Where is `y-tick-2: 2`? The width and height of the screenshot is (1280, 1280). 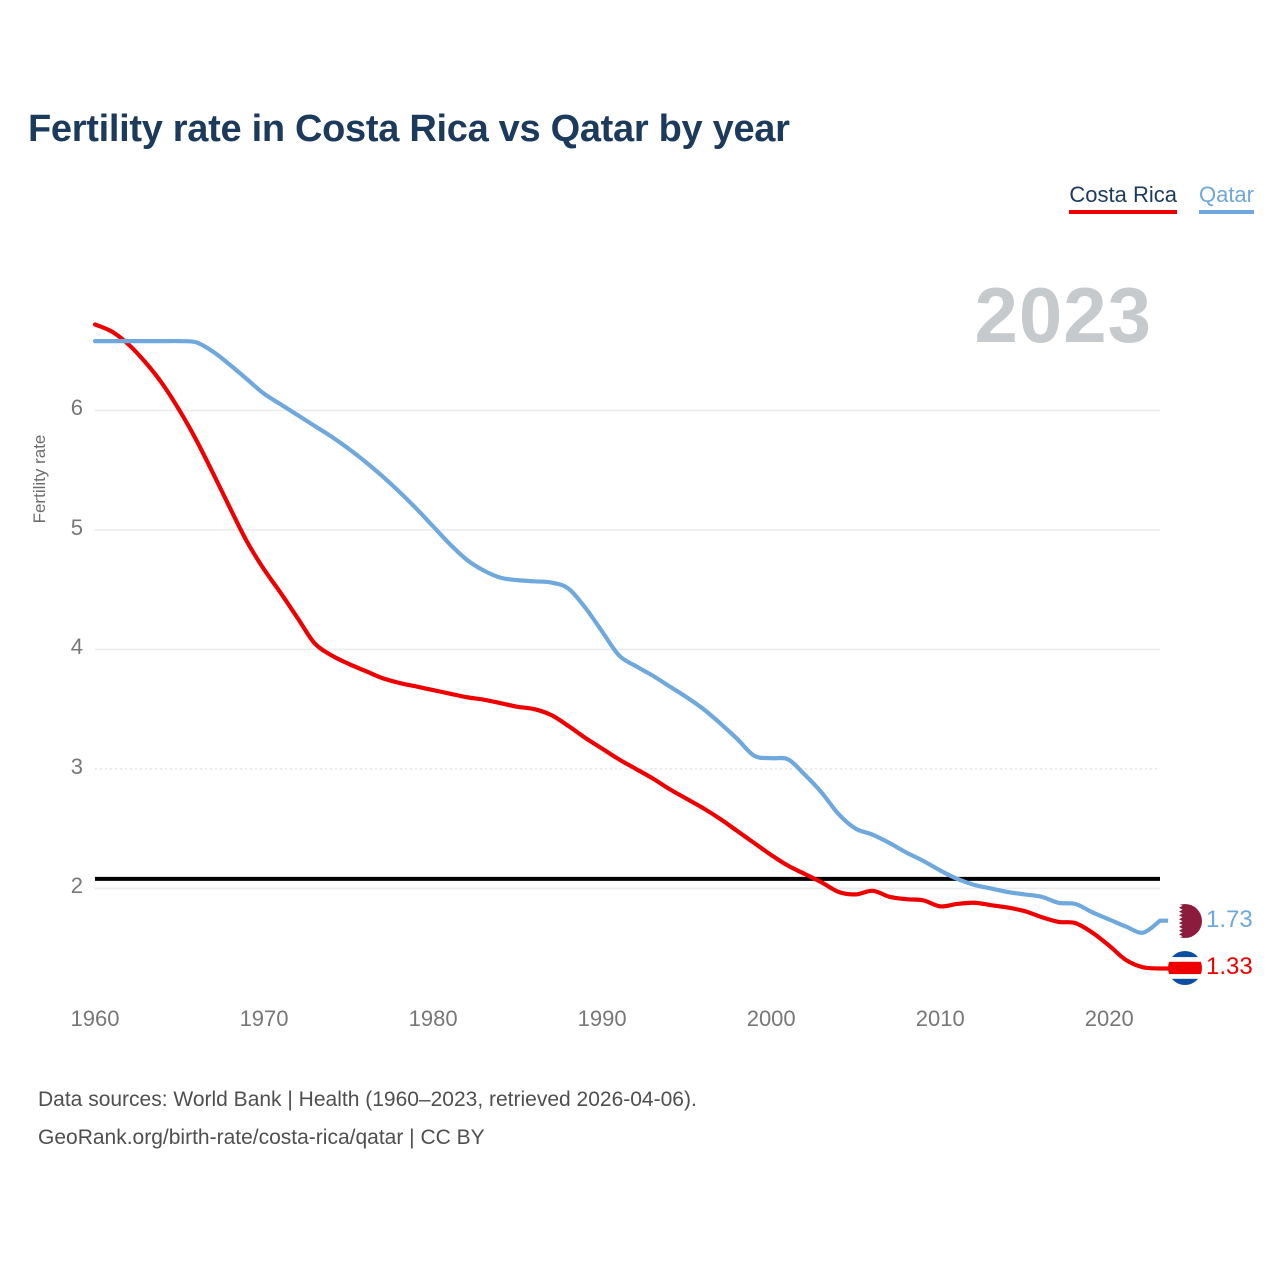 y-tick-2: 2 is located at coordinates (76, 886).